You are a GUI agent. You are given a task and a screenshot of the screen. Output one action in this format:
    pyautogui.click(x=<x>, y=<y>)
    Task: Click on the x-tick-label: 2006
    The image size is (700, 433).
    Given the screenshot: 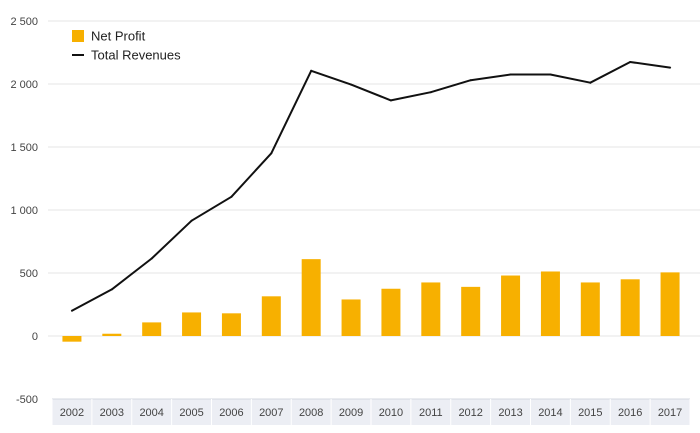 What is the action you would take?
    pyautogui.click(x=231, y=413)
    